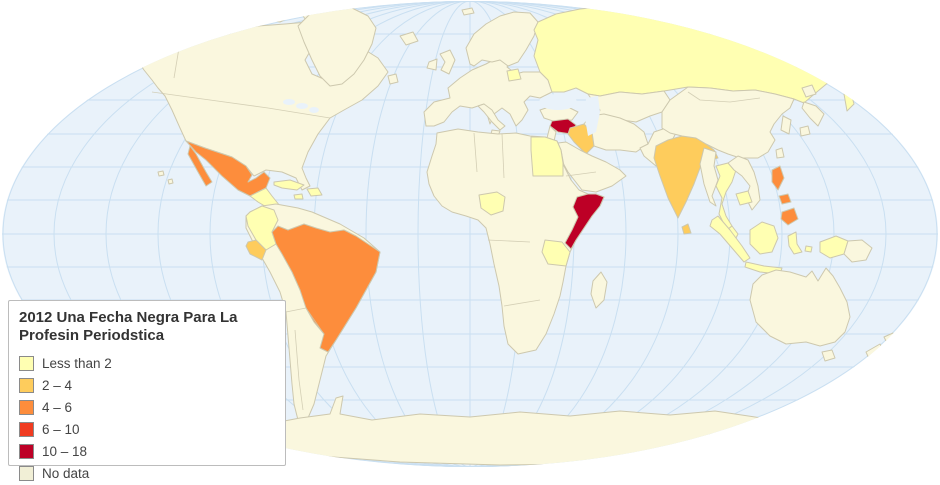 The width and height of the screenshot is (940, 485). I want to click on landmass-china-mongolia, so click(728, 122).